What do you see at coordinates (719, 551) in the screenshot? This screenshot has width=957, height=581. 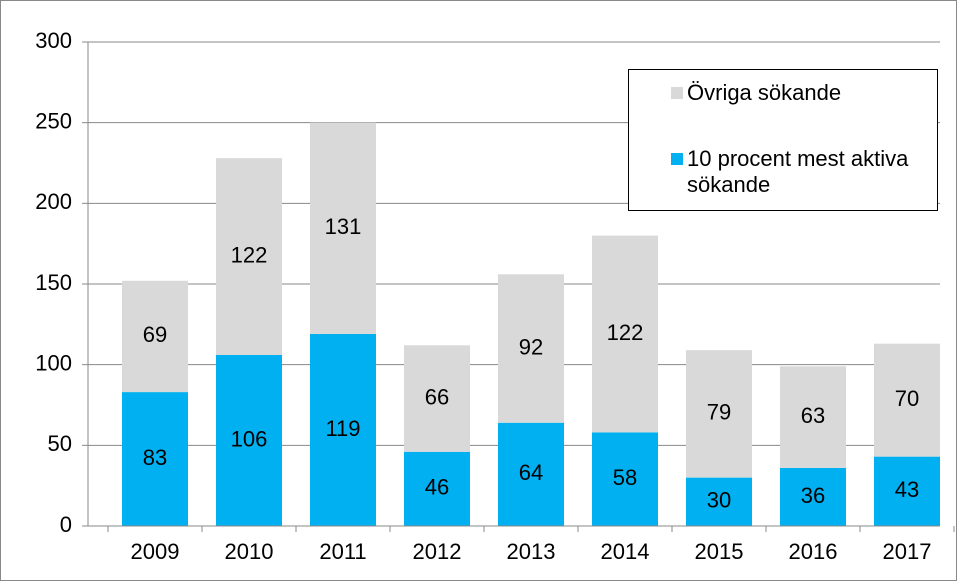 I see `x-tick-label: 2015` at bounding box center [719, 551].